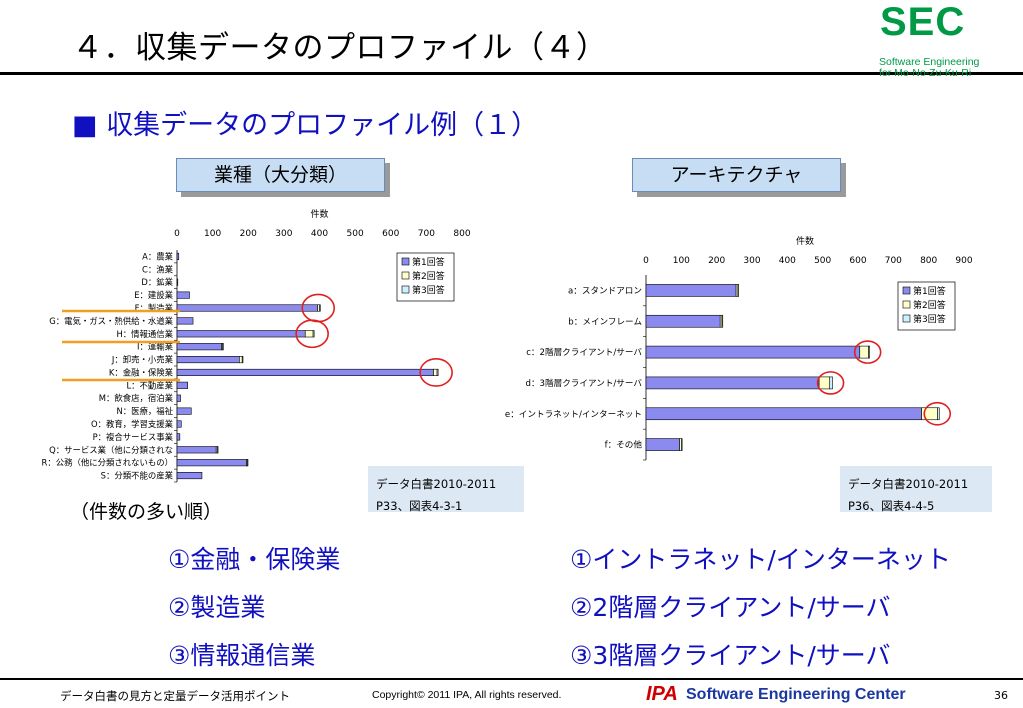 This screenshot has width=1023, height=708. I want to click on source-right-line1: データ白書2010-2011, so click(908, 484).